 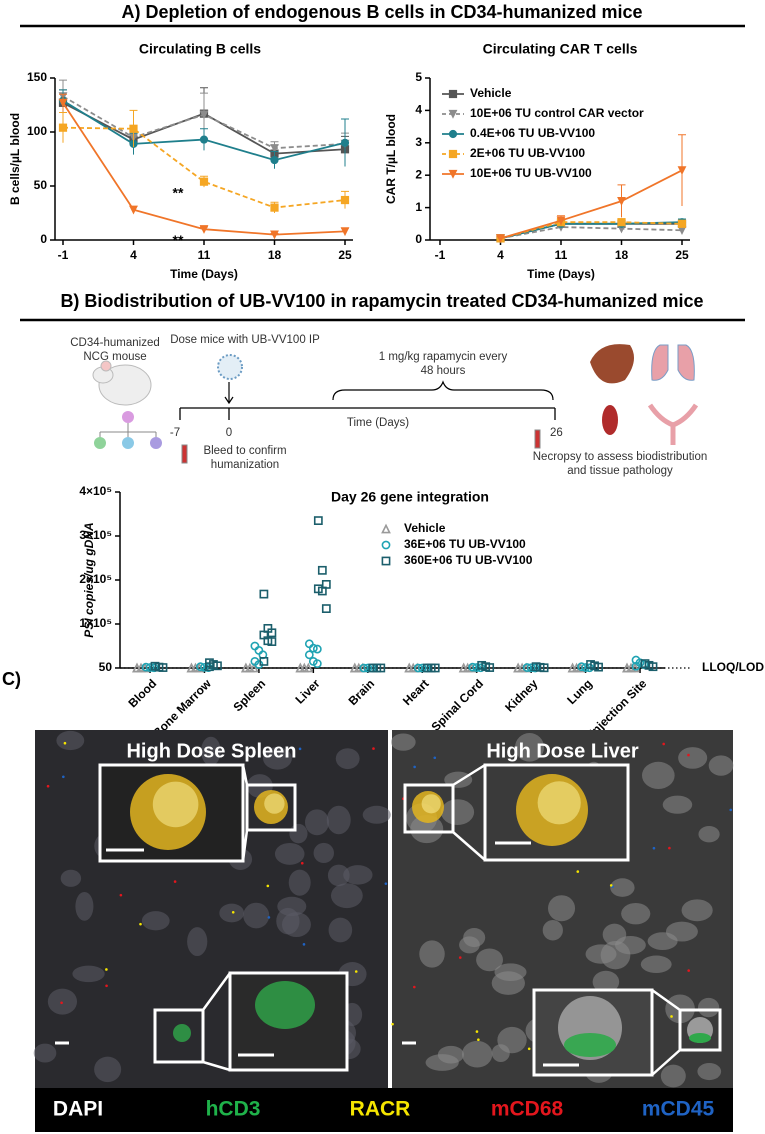 I want to click on chart-title: Circulating CAR T cells, so click(x=560, y=49).